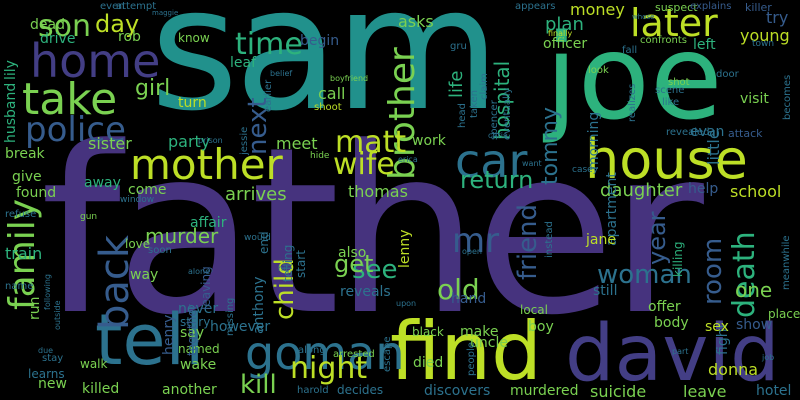 The width and height of the screenshot is (800, 400). I want to click on word: joe, so click(634, 77).